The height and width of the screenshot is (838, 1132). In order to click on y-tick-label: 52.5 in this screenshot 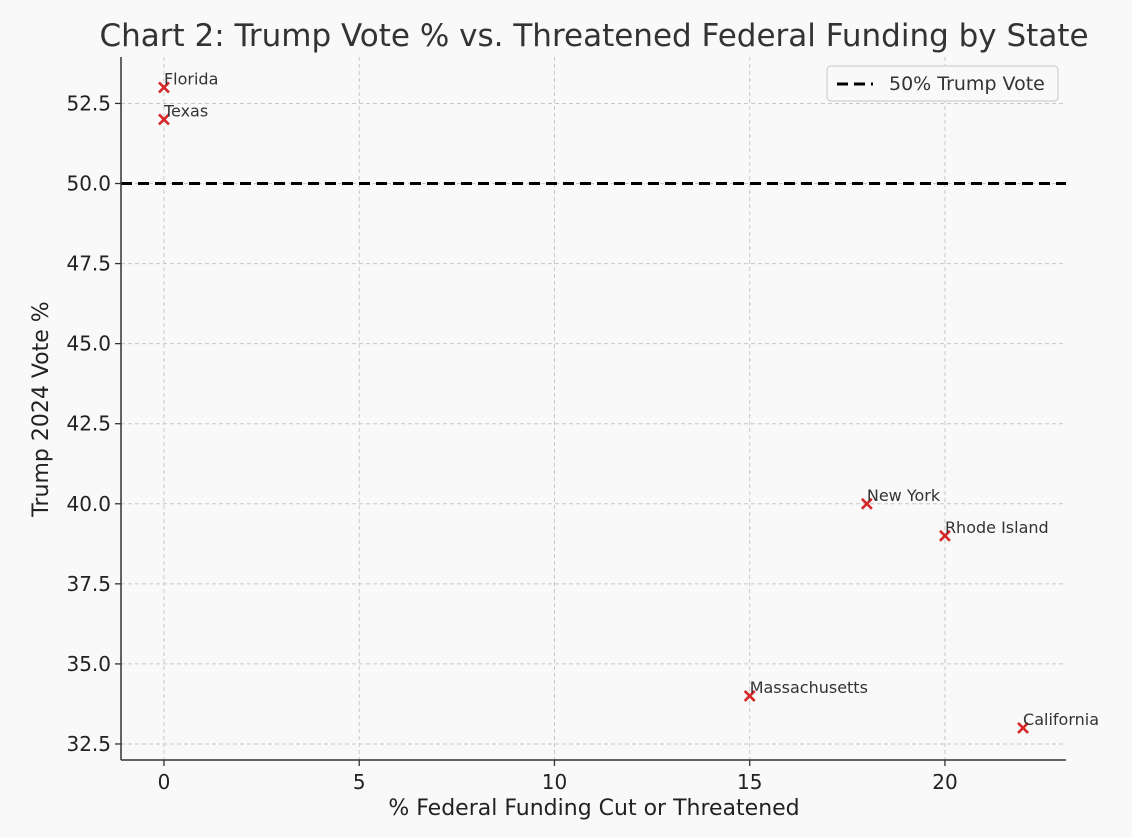, I will do `click(88, 103)`.